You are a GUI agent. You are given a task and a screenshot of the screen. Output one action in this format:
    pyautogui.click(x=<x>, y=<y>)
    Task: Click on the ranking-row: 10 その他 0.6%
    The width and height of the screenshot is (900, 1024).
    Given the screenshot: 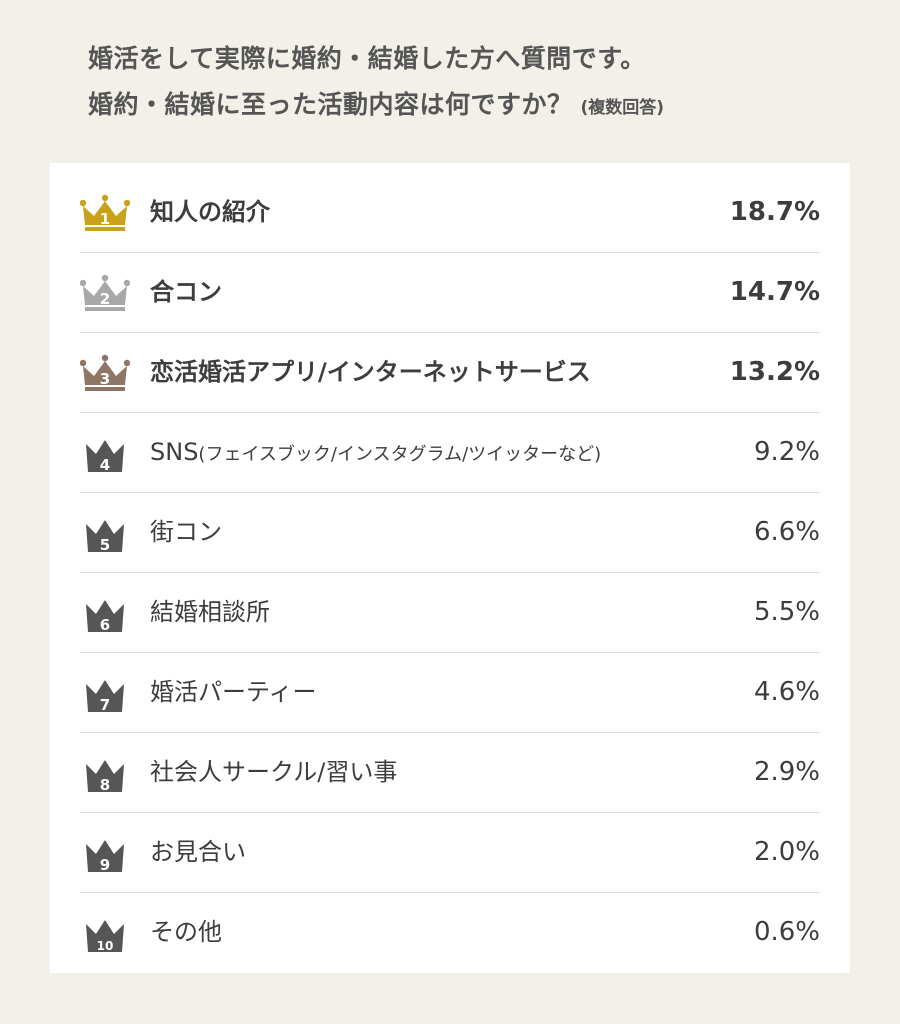 What is the action you would take?
    pyautogui.click(x=450, y=933)
    